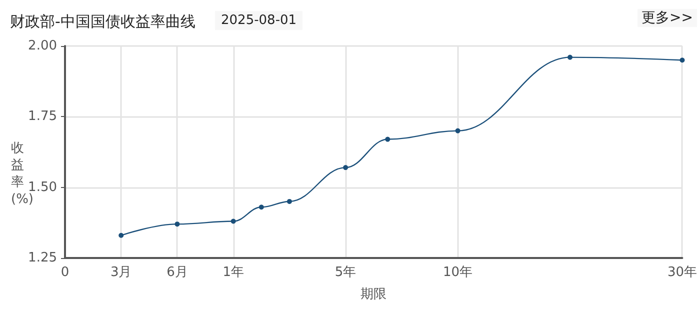 Image resolution: width=700 pixels, height=332 pixels. What do you see at coordinates (42, 116) in the screenshot?
I see `y-tick-label: 1.75` at bounding box center [42, 116].